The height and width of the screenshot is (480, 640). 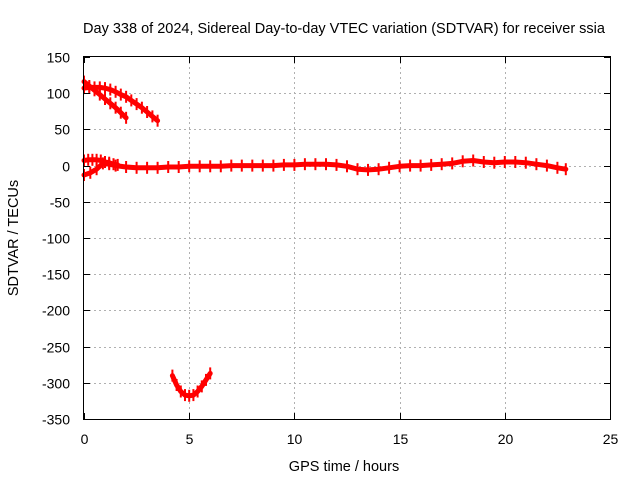 I want to click on y-tick-label: -350, so click(x=56, y=420).